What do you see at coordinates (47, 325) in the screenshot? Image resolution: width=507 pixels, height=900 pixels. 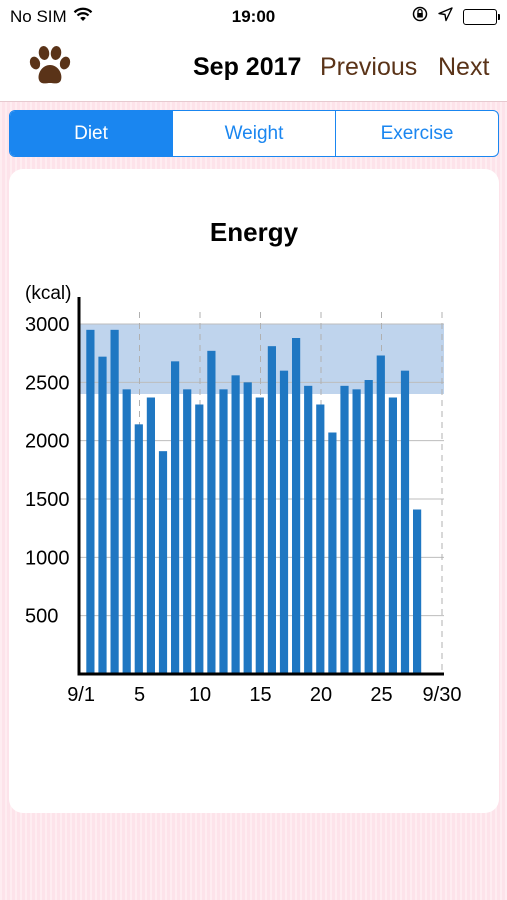 I see `y-tick-label: 3000` at bounding box center [47, 325].